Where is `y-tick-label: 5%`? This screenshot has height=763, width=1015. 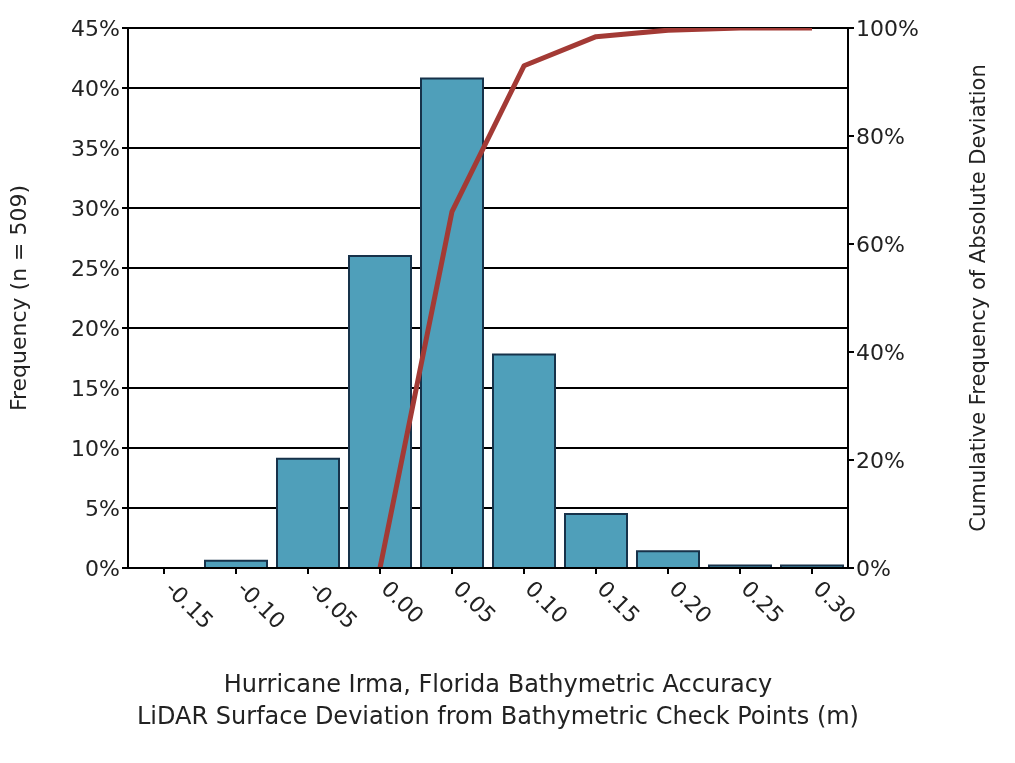
y-tick-label: 5% is located at coordinates (102, 508).